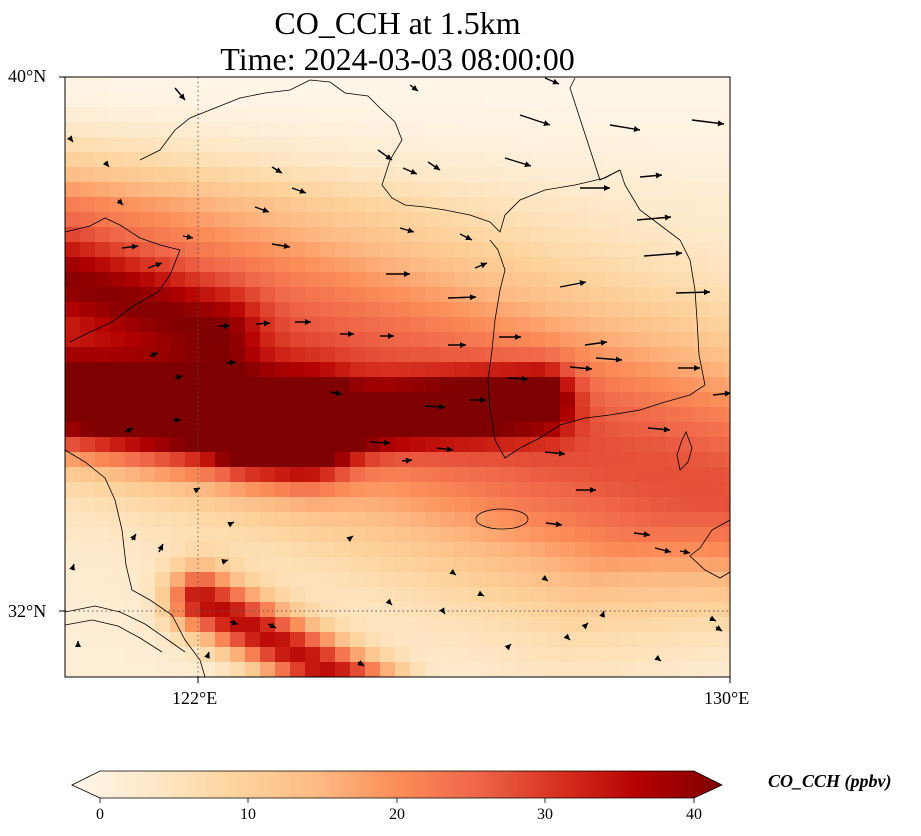 The height and width of the screenshot is (836, 921). What do you see at coordinates (27, 611) in the screenshot?
I see `lat-label-32: 32°N` at bounding box center [27, 611].